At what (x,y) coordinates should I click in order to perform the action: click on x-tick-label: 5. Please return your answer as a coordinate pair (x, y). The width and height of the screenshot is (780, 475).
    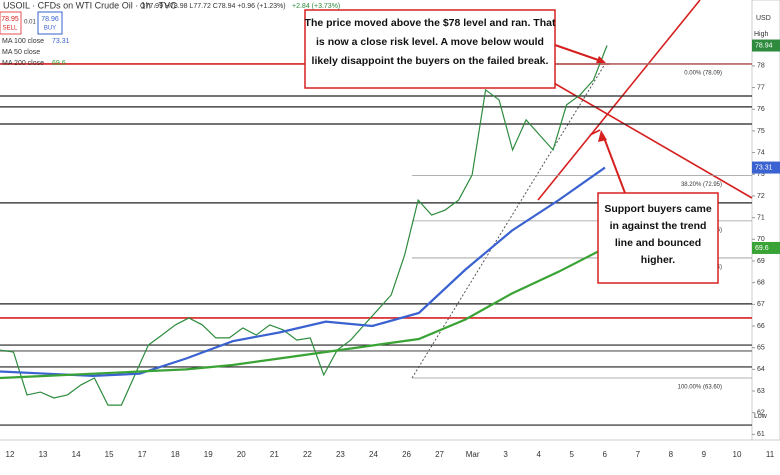
    Looking at the image, I should click on (572, 454).